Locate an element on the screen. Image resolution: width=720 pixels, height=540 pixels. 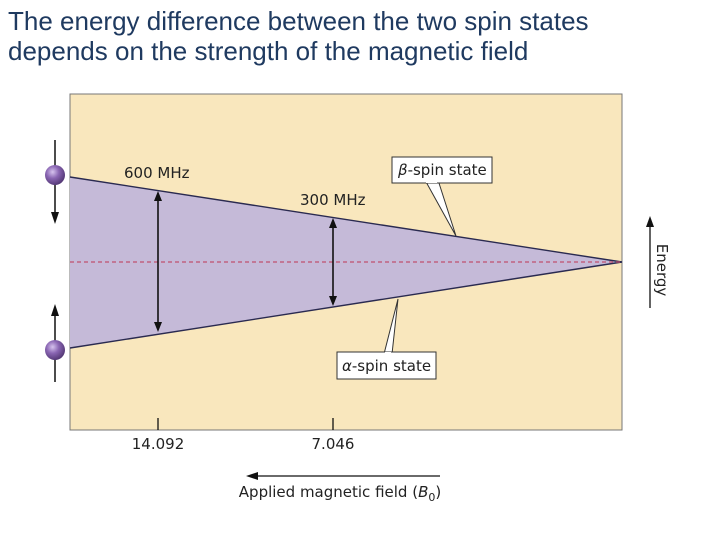
beta-energy-line is located at coordinates (346, 219).